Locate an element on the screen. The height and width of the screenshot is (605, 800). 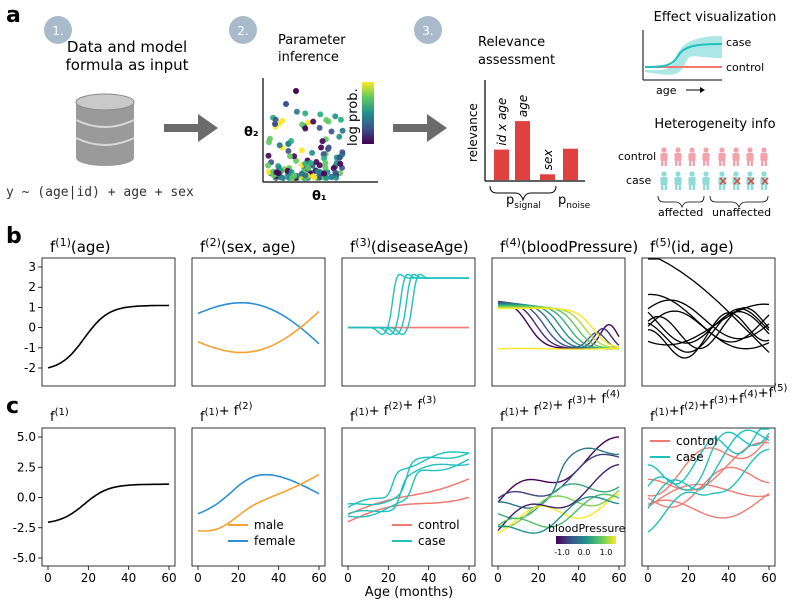
log-prob-colorbar is located at coordinates (368, 113).